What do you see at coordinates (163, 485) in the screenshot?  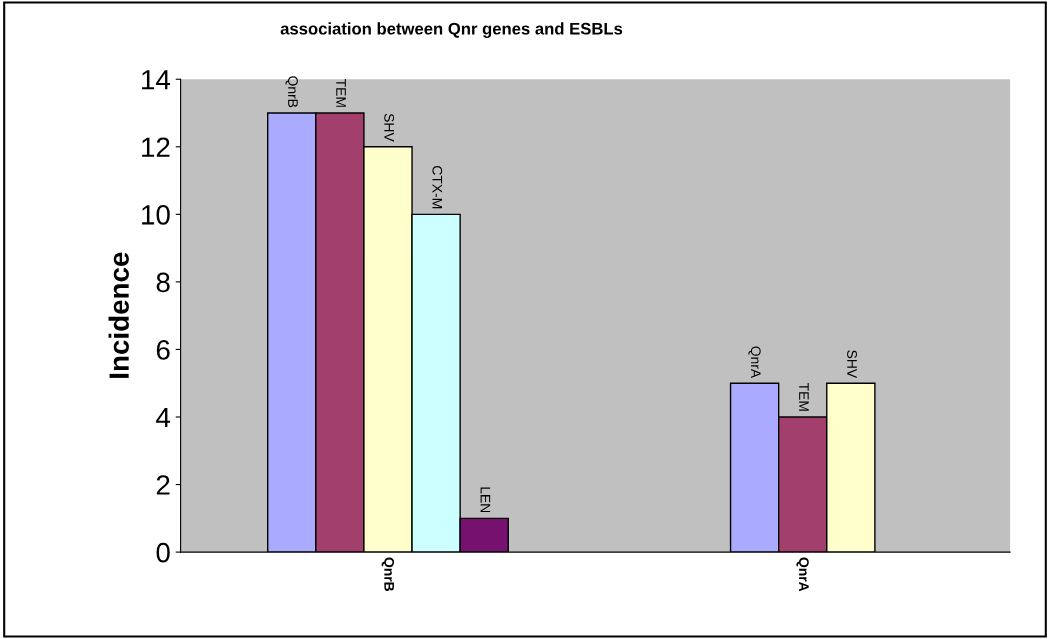 I see `y-tick-label: 2` at bounding box center [163, 485].